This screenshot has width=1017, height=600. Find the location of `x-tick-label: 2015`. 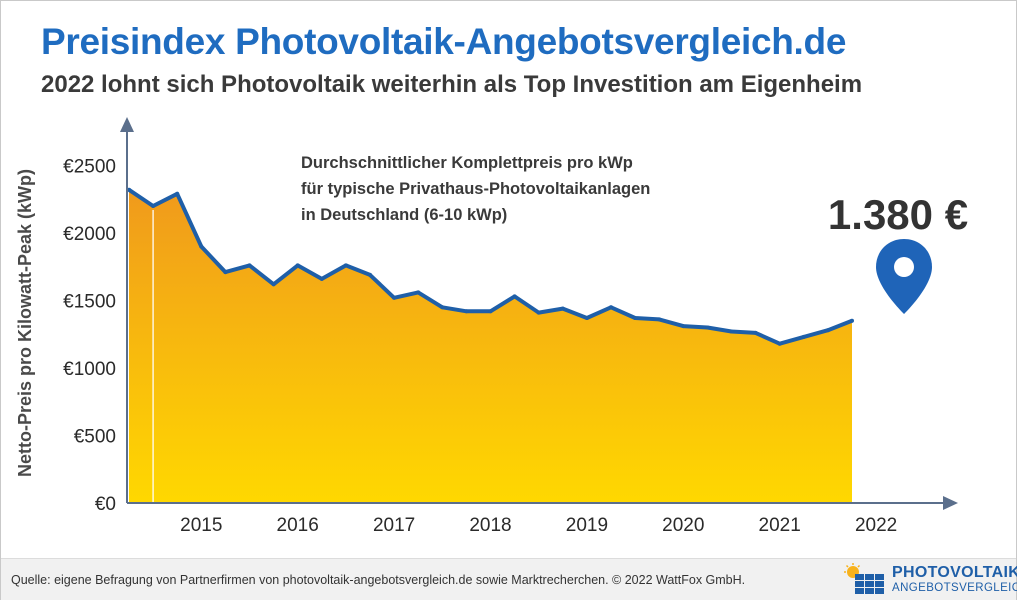

x-tick-label: 2015 is located at coordinates (201, 525).